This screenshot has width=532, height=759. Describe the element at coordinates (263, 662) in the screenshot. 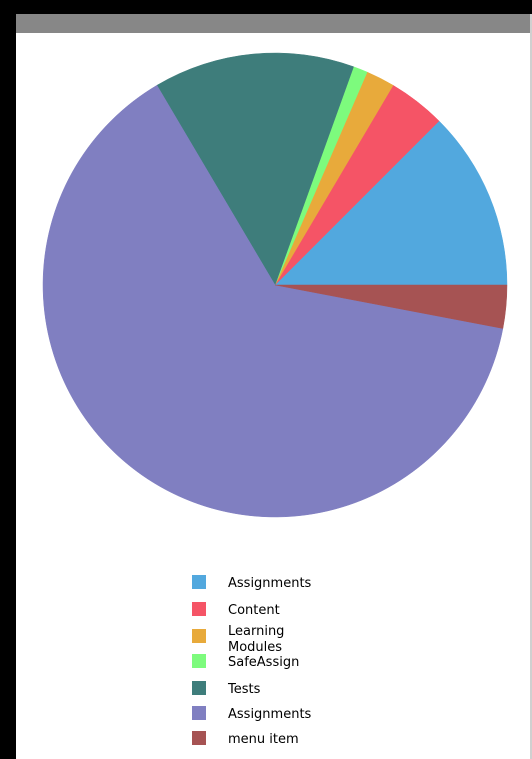

I see `legend-label-3: SafeAssign` at that location.